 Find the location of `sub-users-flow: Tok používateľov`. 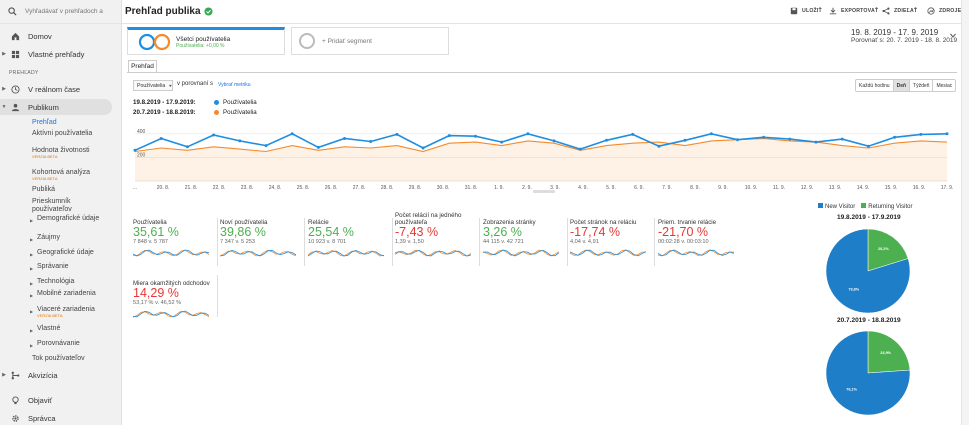

sub-users-flow: Tok používateľov is located at coordinates (58, 358).